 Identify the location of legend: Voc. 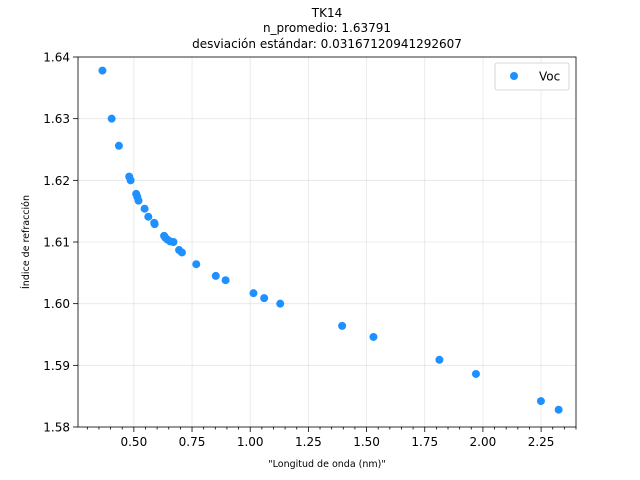
(532, 76).